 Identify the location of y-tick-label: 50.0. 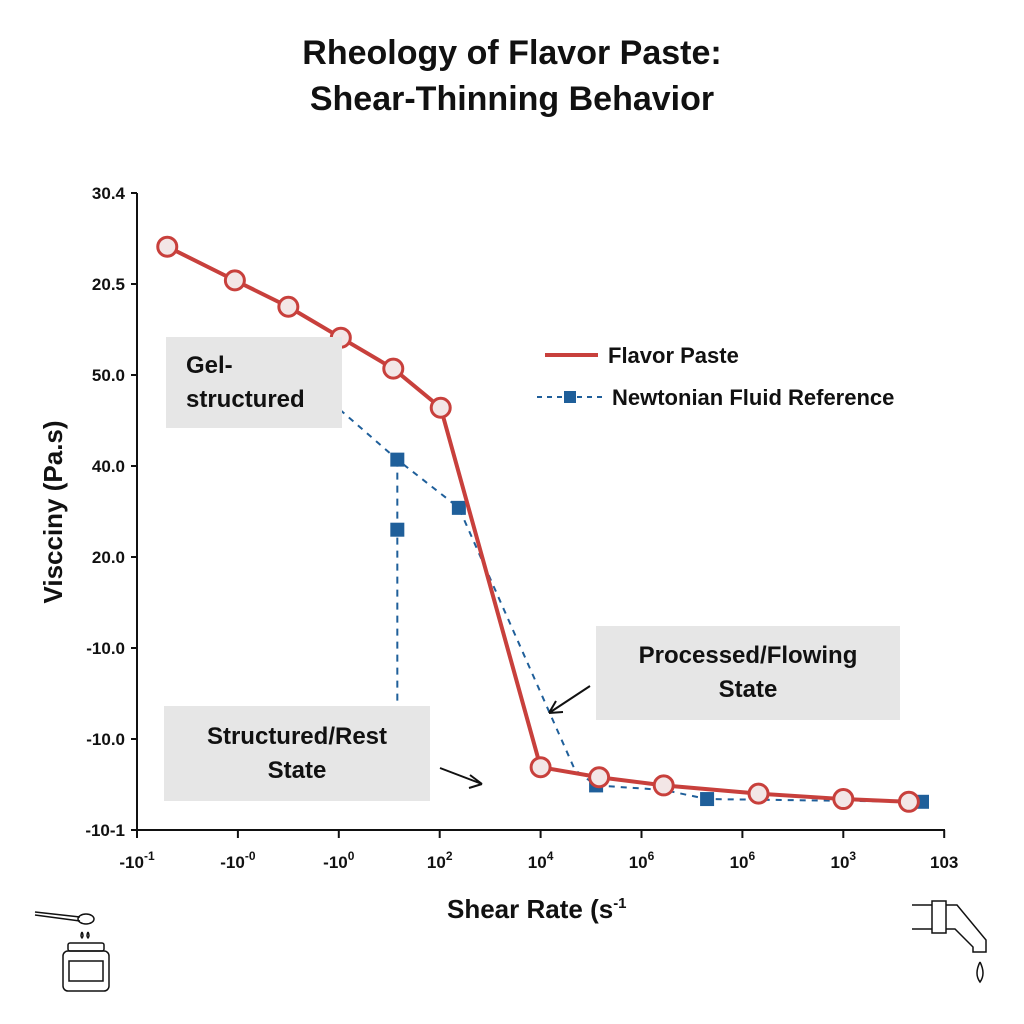
(108, 375).